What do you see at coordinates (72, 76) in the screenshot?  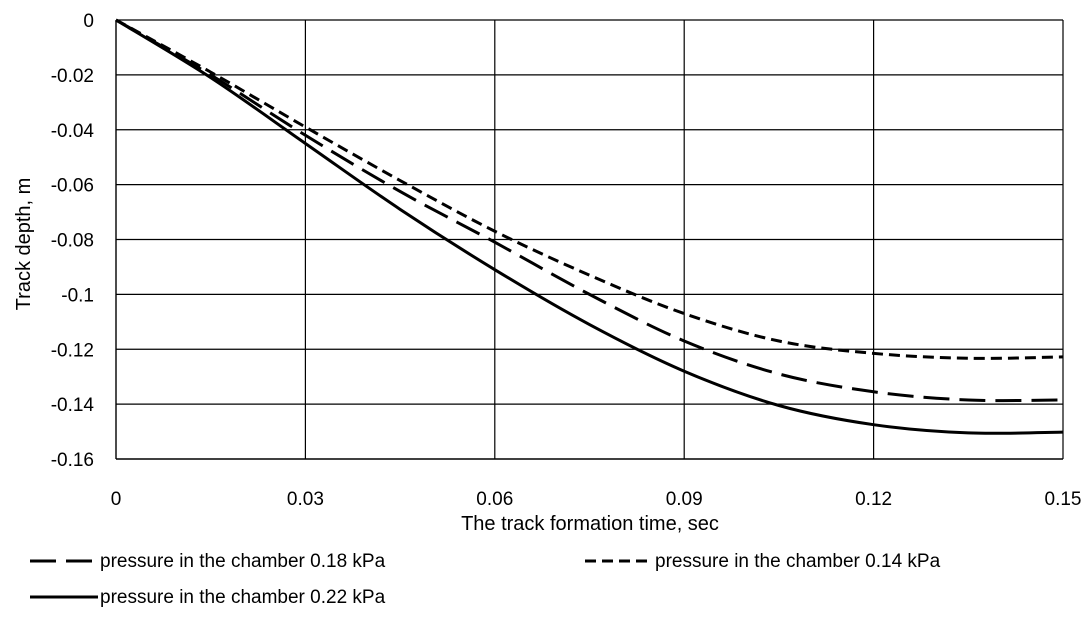 I see `y-tick-label: -0.02` at bounding box center [72, 76].